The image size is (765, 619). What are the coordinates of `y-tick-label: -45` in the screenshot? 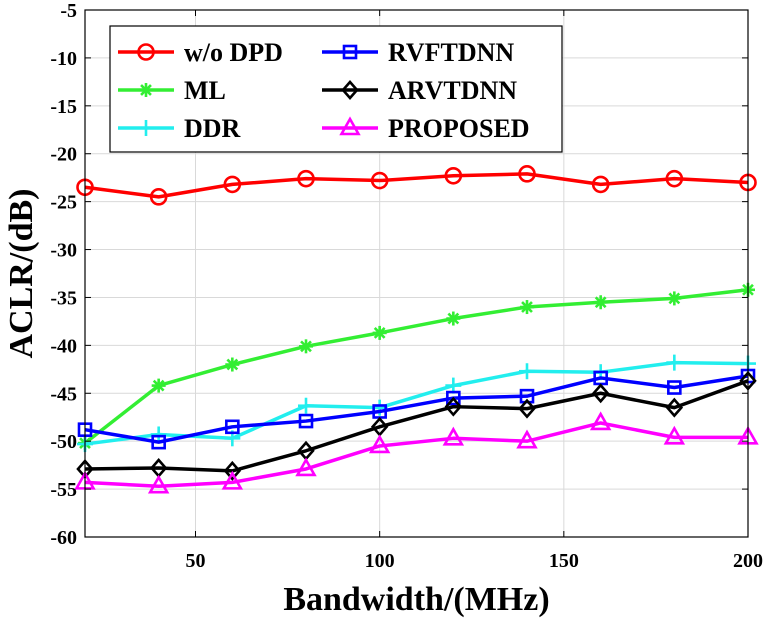 It's located at (63, 394).